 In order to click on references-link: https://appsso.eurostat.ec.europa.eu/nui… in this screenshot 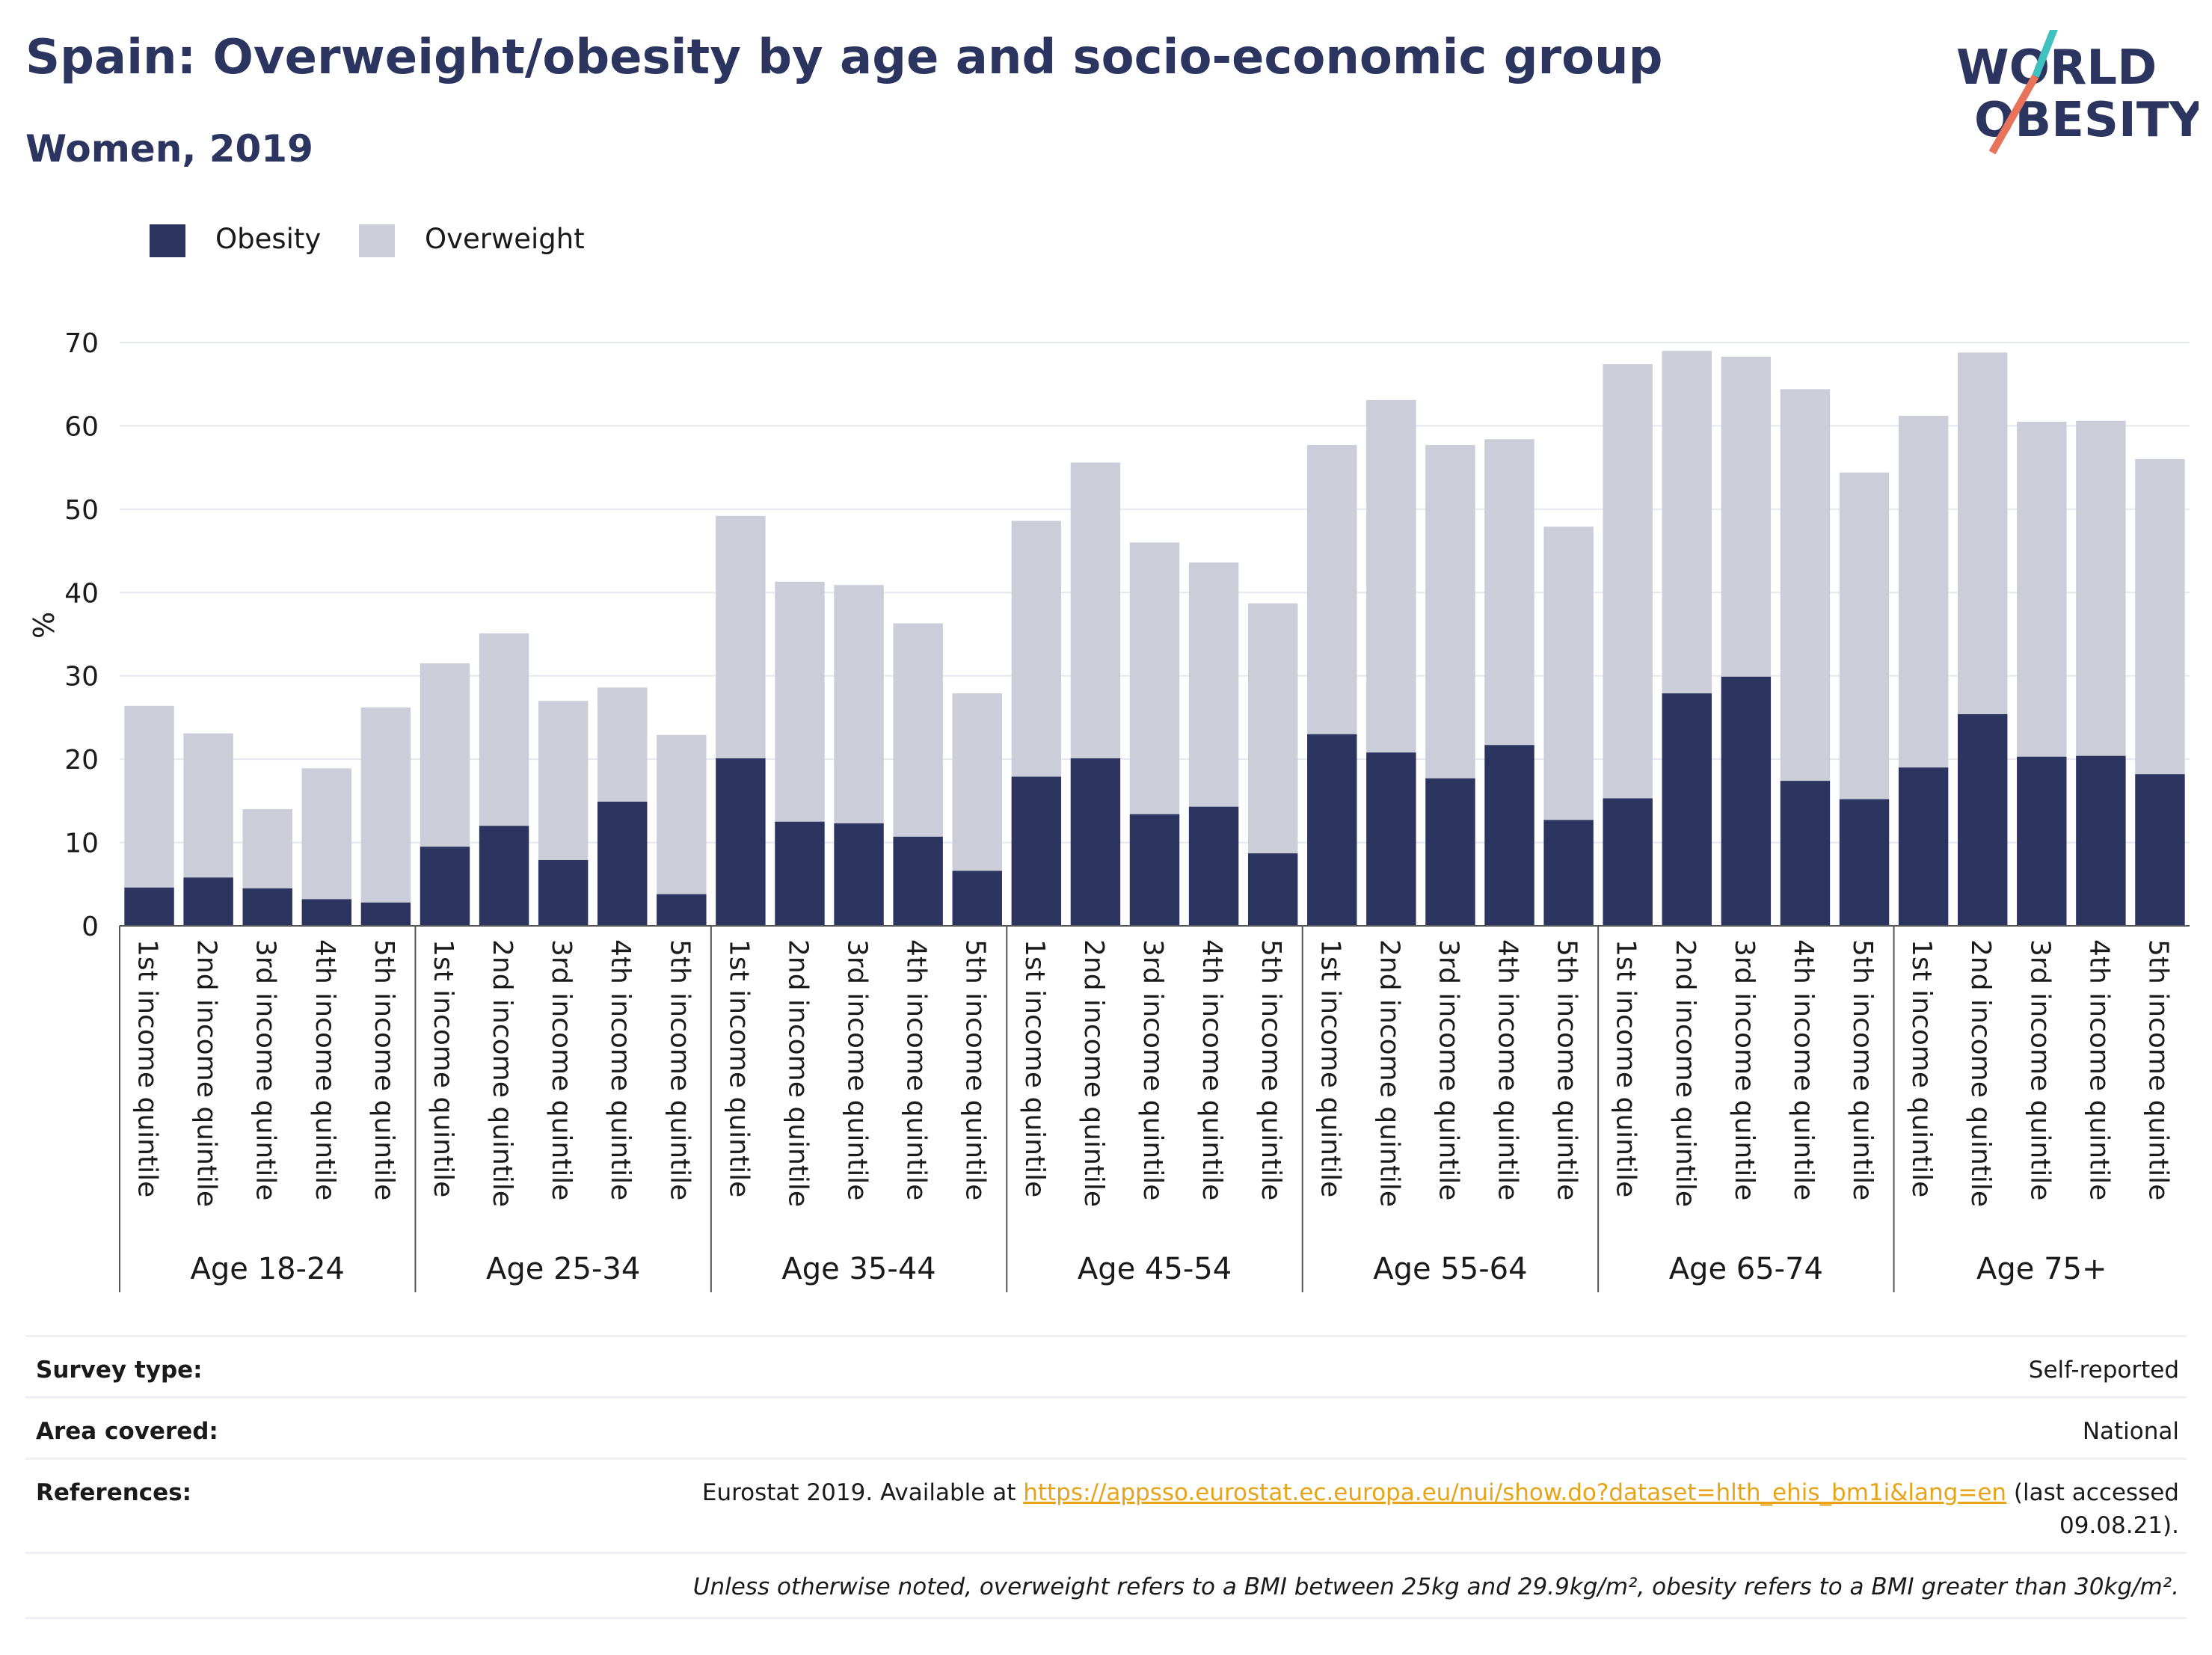, I will do `click(1515, 1492)`.